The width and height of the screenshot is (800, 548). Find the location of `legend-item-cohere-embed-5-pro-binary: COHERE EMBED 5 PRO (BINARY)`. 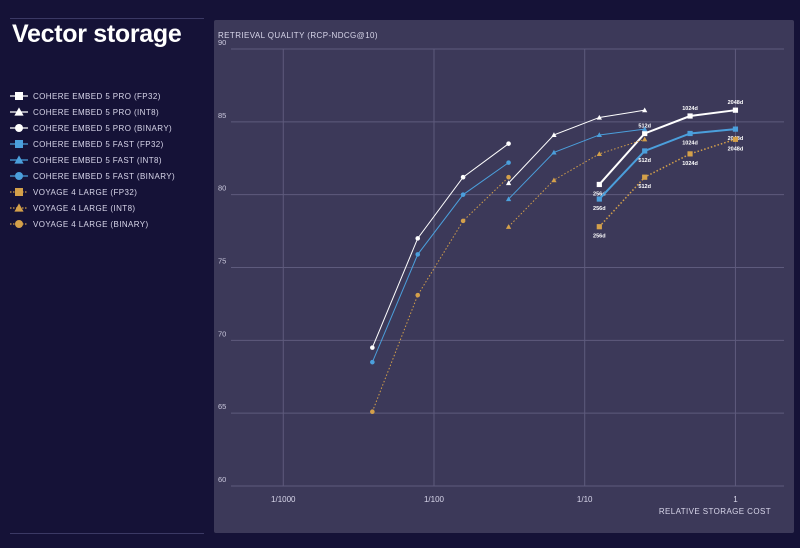

legend-item-cohere-embed-5-pro-binary: COHERE EMBED 5 PRO (BINARY) is located at coordinates (92, 128).